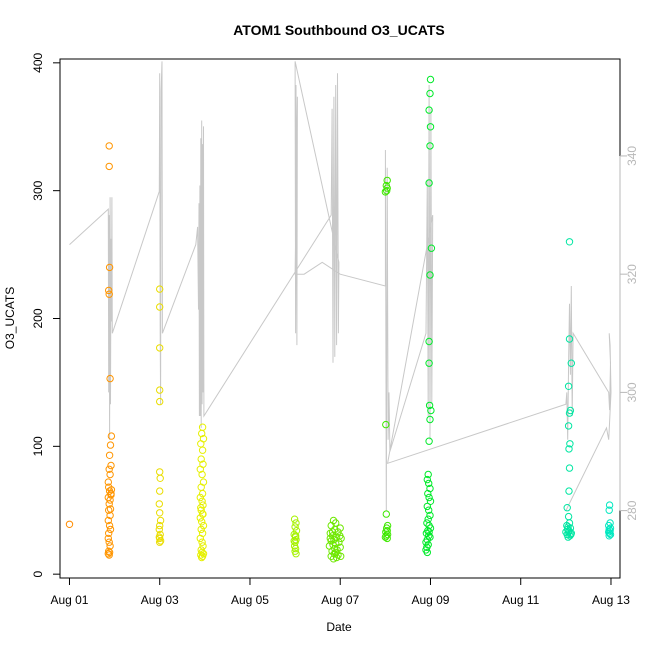 The width and height of the screenshot is (650, 650). Describe the element at coordinates (339, 627) in the screenshot. I see `x-axis-label: Date` at that location.